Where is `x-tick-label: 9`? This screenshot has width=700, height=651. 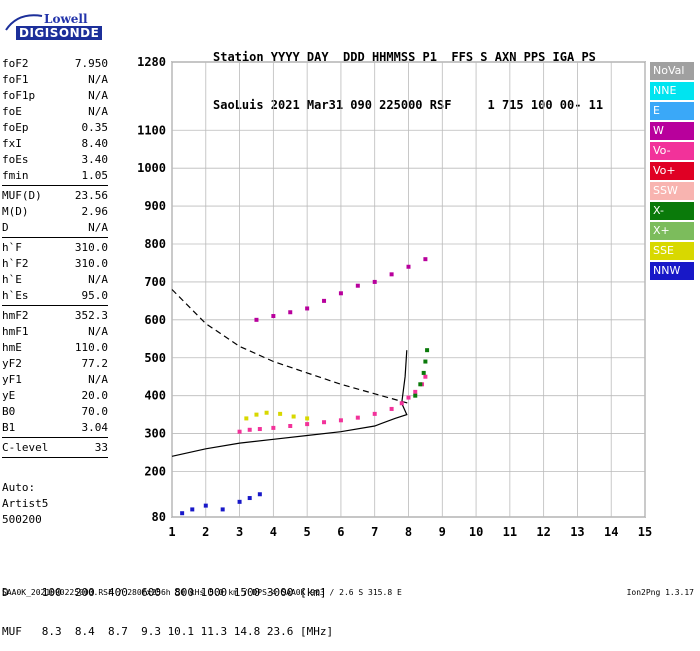 x-tick-label: 9 is located at coordinates (442, 532).